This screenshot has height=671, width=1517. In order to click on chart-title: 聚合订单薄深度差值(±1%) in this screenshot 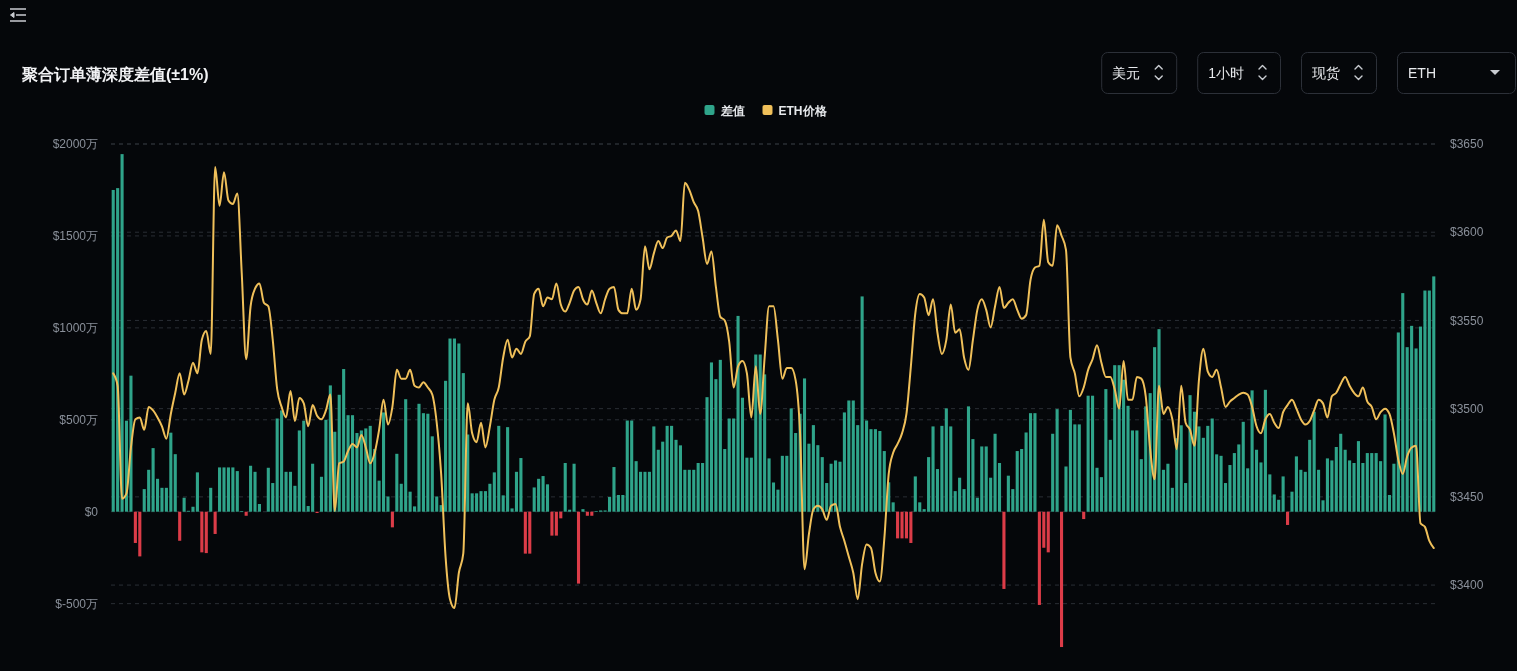, I will do `click(115, 74)`.